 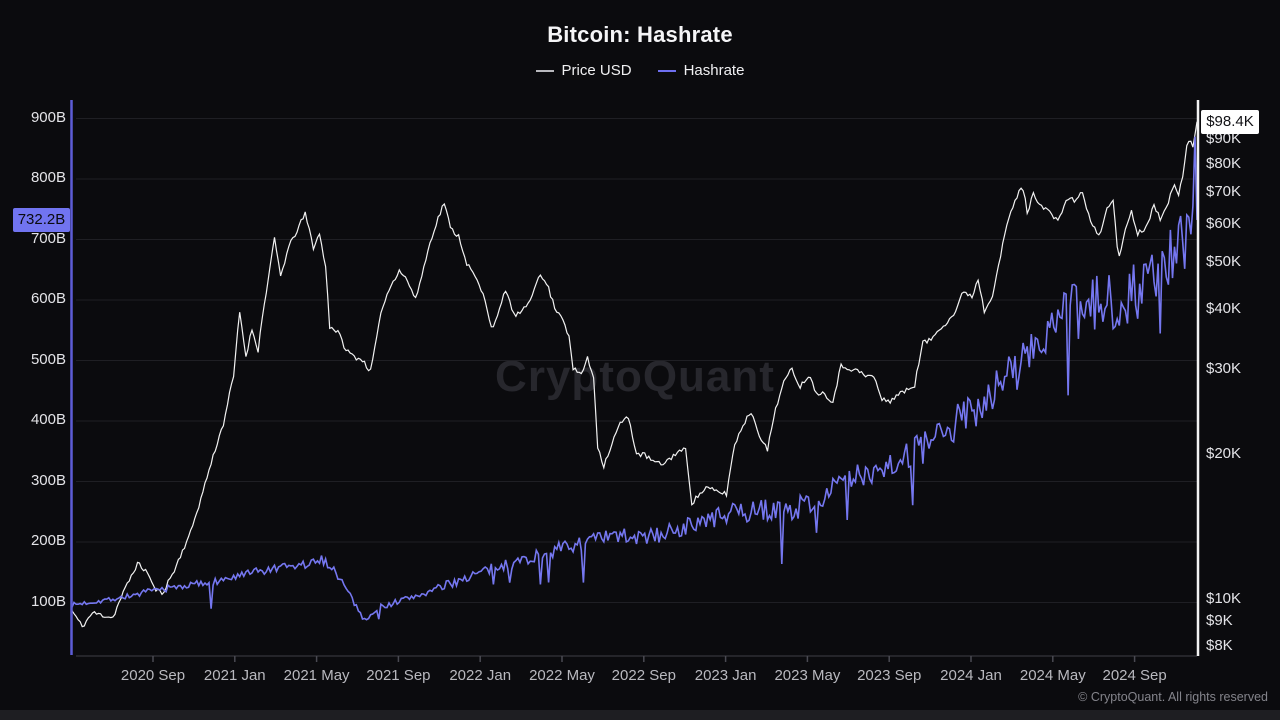 I want to click on left-axis-tick: 100B, so click(x=48, y=601).